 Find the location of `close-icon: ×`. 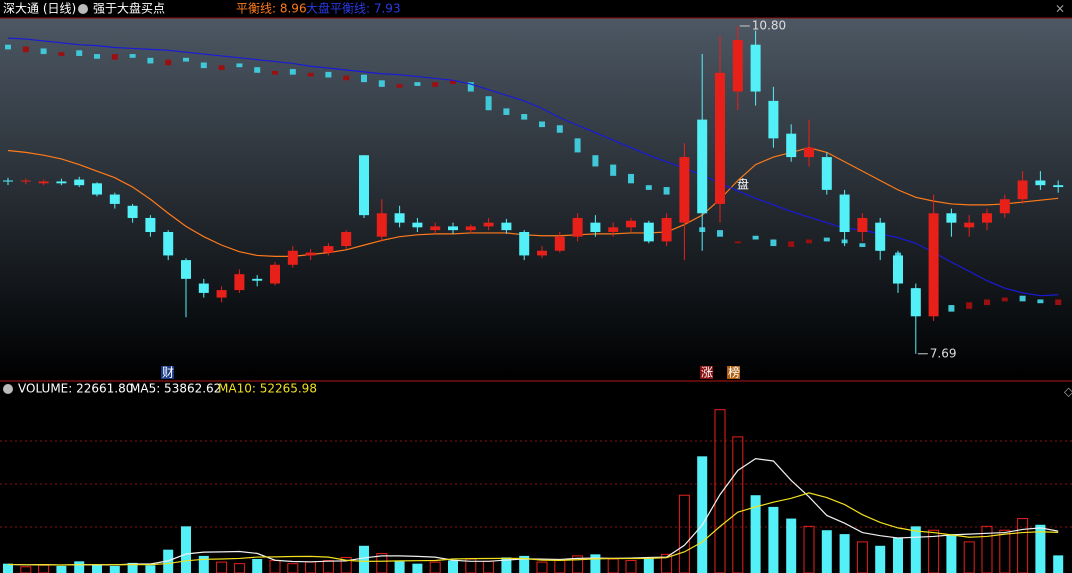

close-icon: × is located at coordinates (1060, 9).